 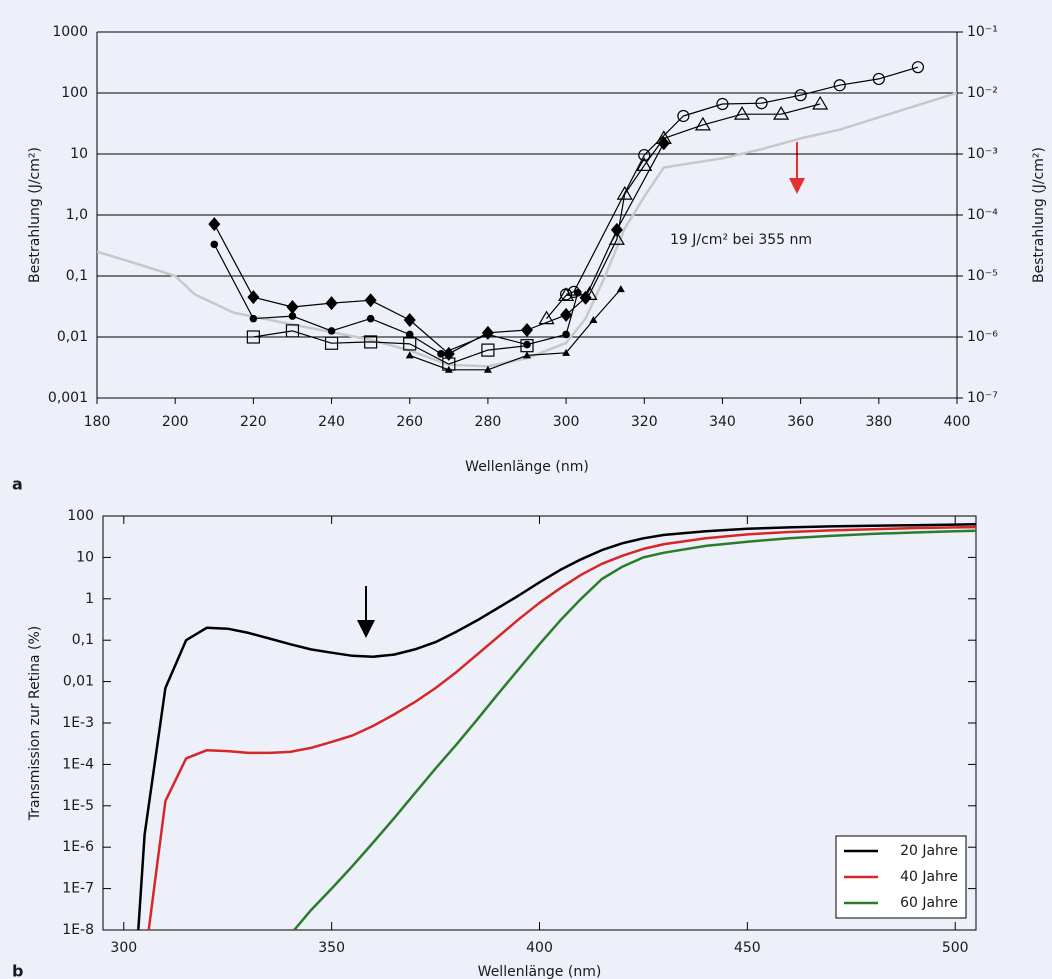 I want to click on y2-tick-label: 10⁻⁷, so click(x=982, y=398).